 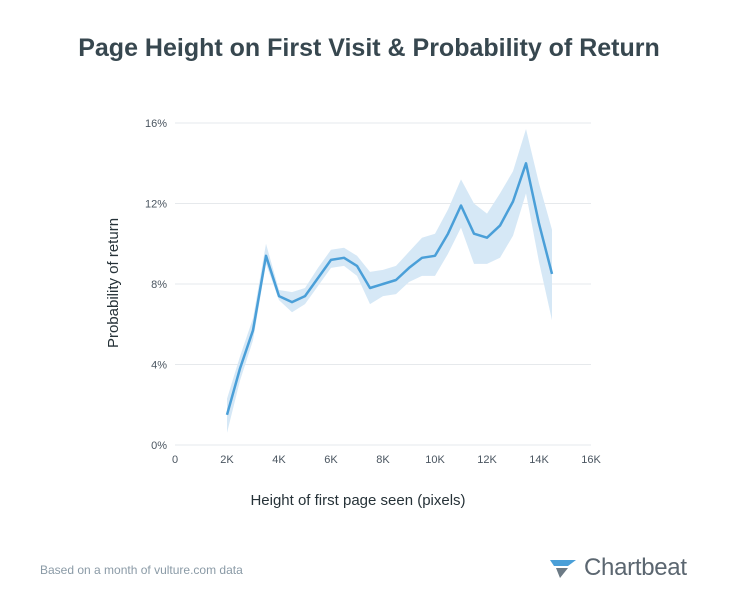 I want to click on chartbeat-logo-icon, so click(x=563, y=569).